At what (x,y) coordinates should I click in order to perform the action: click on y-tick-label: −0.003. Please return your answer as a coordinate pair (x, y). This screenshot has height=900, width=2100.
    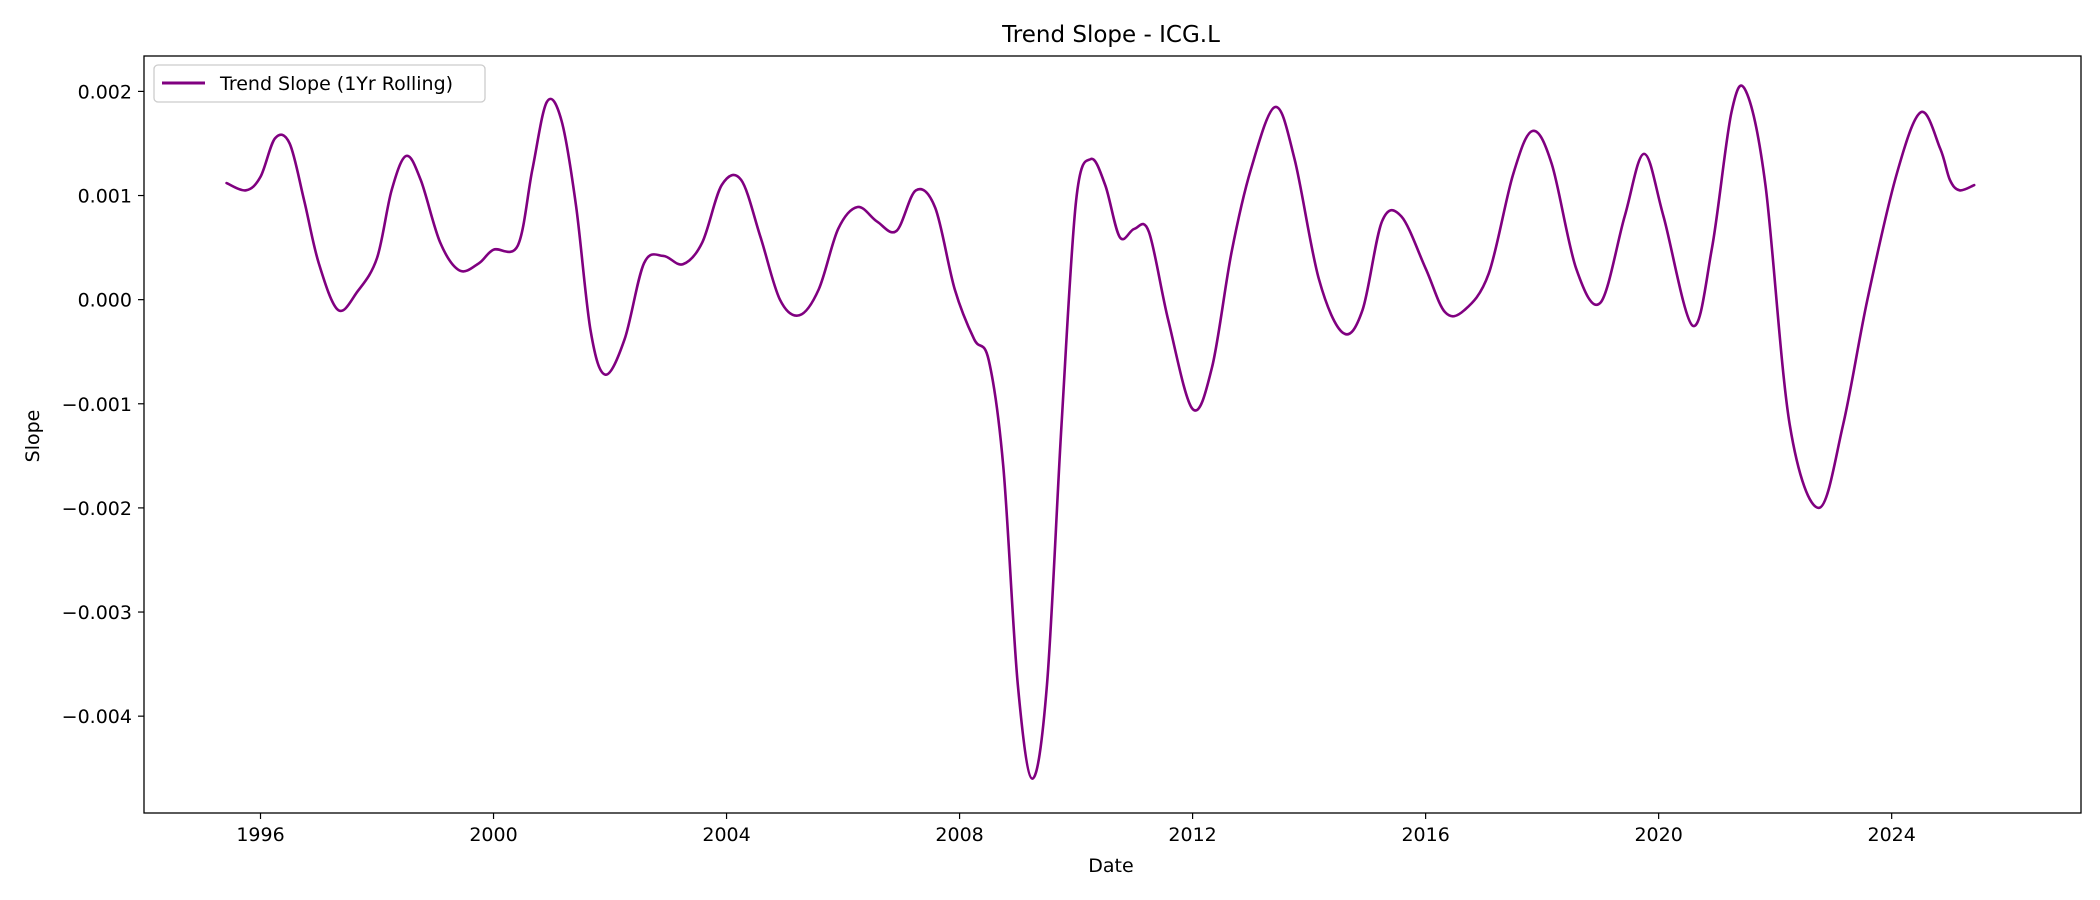
    Looking at the image, I should click on (97, 613).